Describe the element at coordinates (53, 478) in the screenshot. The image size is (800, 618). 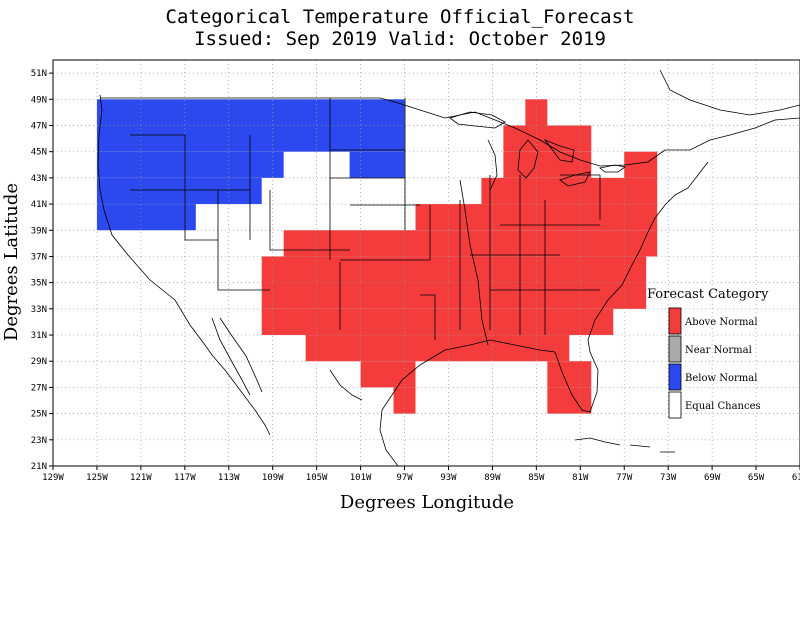
I see `x-tick-label-0: 129W` at that location.